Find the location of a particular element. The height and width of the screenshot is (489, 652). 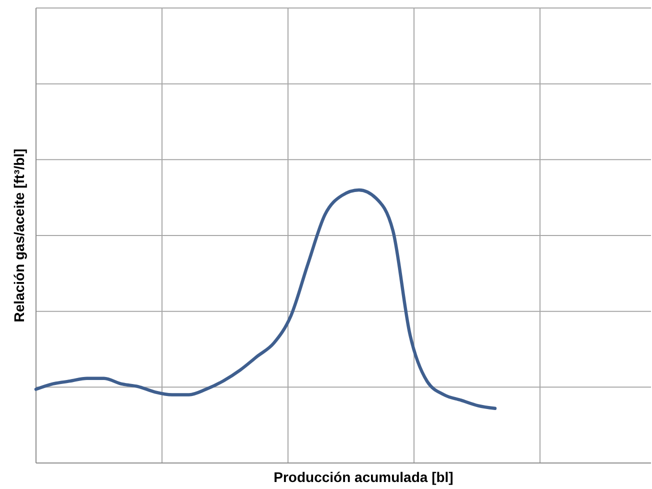

y-axis-title: Relación gas/aceite [ft³/bl] is located at coordinates (19, 235).